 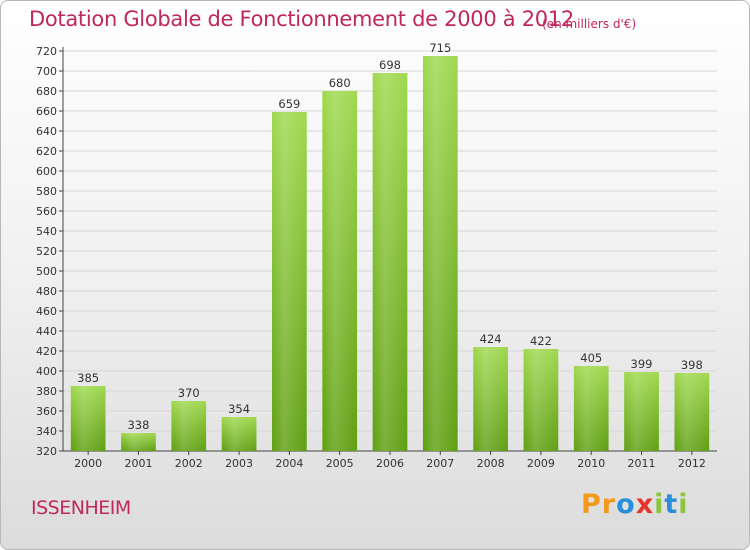 What do you see at coordinates (390, 463) in the screenshot?
I see `x-tick-label: 2006` at bounding box center [390, 463].